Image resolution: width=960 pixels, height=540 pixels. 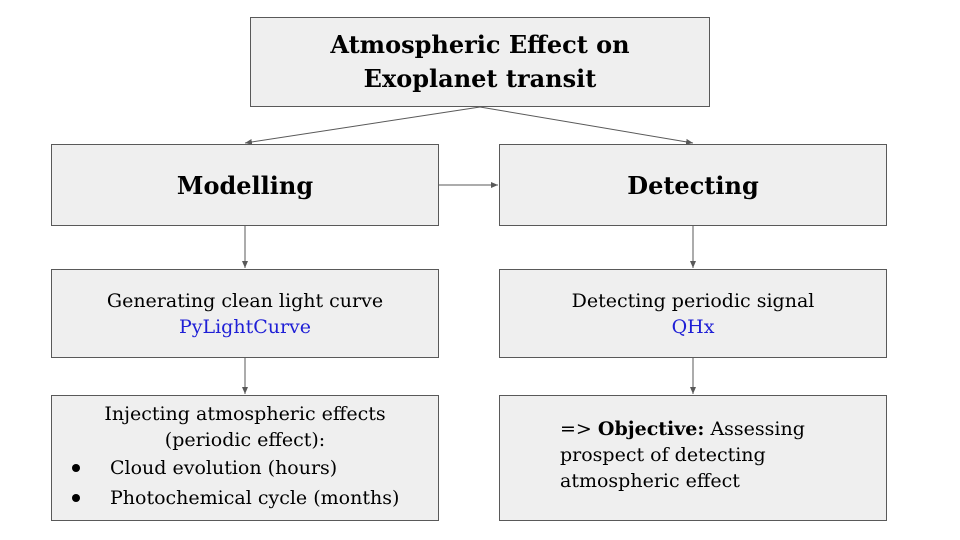 I want to click on objective-line1: => Objective: Assessing, so click(x=682, y=429).